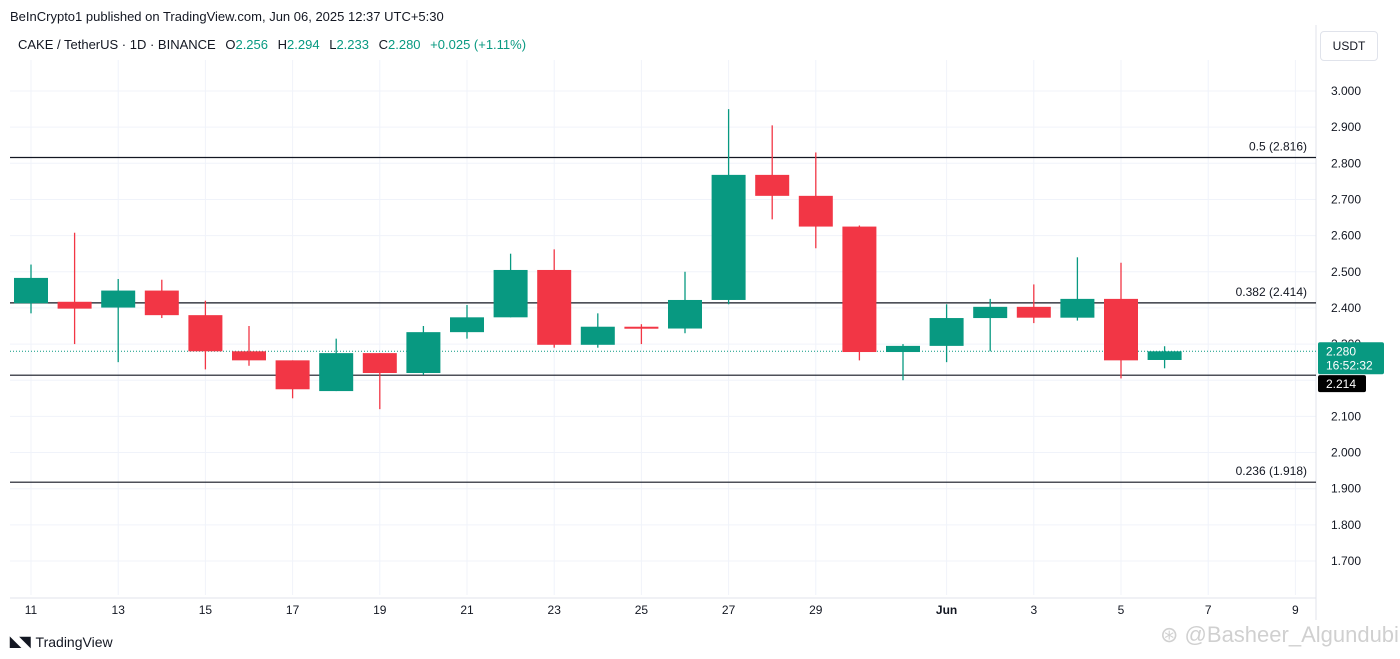 This screenshot has height=659, width=1400. What do you see at coordinates (1295, 610) in the screenshot?
I see `x-tick-label: 9` at bounding box center [1295, 610].